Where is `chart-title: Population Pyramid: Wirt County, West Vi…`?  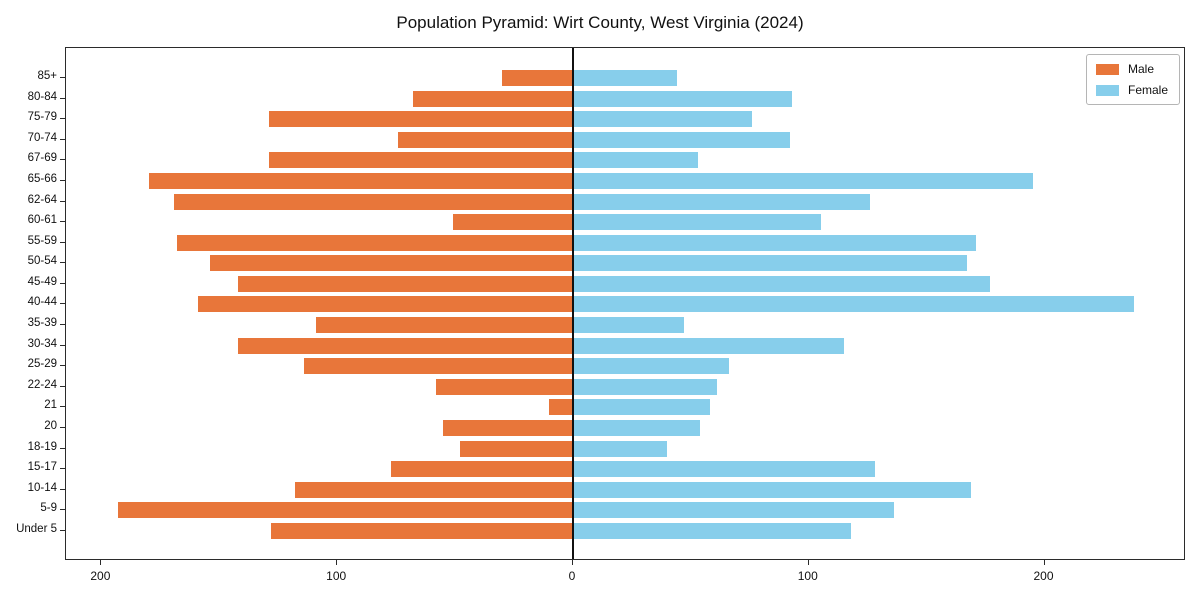
chart-title: Population Pyramid: Wirt County, West Vi… is located at coordinates (600, 22).